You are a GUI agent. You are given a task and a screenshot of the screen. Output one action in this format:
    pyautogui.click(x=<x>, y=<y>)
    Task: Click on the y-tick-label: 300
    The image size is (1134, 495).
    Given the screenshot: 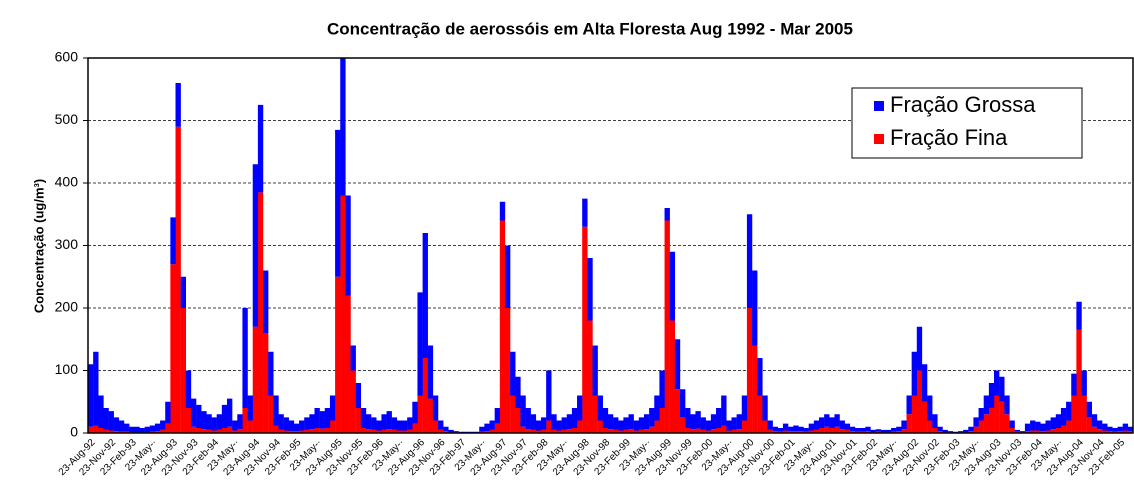 What is the action you would take?
    pyautogui.click(x=67, y=244)
    